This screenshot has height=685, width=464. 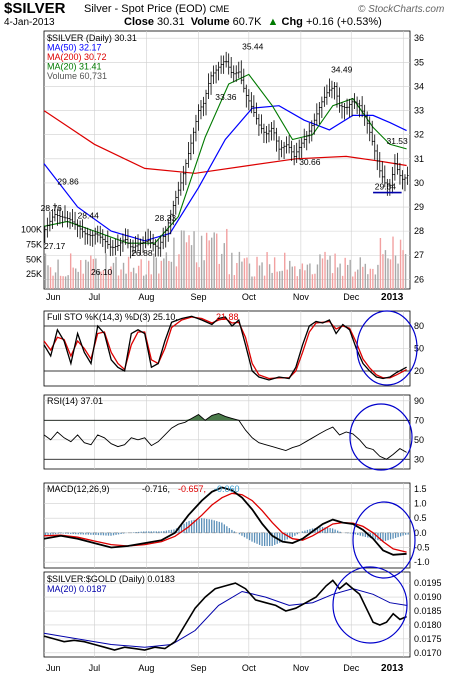 I want to click on price-legend-item: MA(50) 32.17, so click(x=74, y=48).